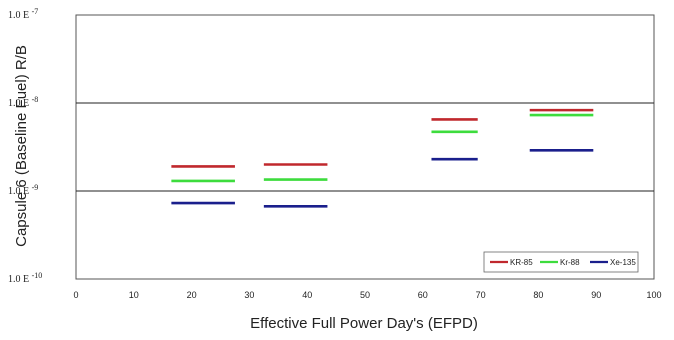 The image size is (674, 340). Describe the element at coordinates (423, 295) in the screenshot. I see `x-tick-label: 60` at that location.